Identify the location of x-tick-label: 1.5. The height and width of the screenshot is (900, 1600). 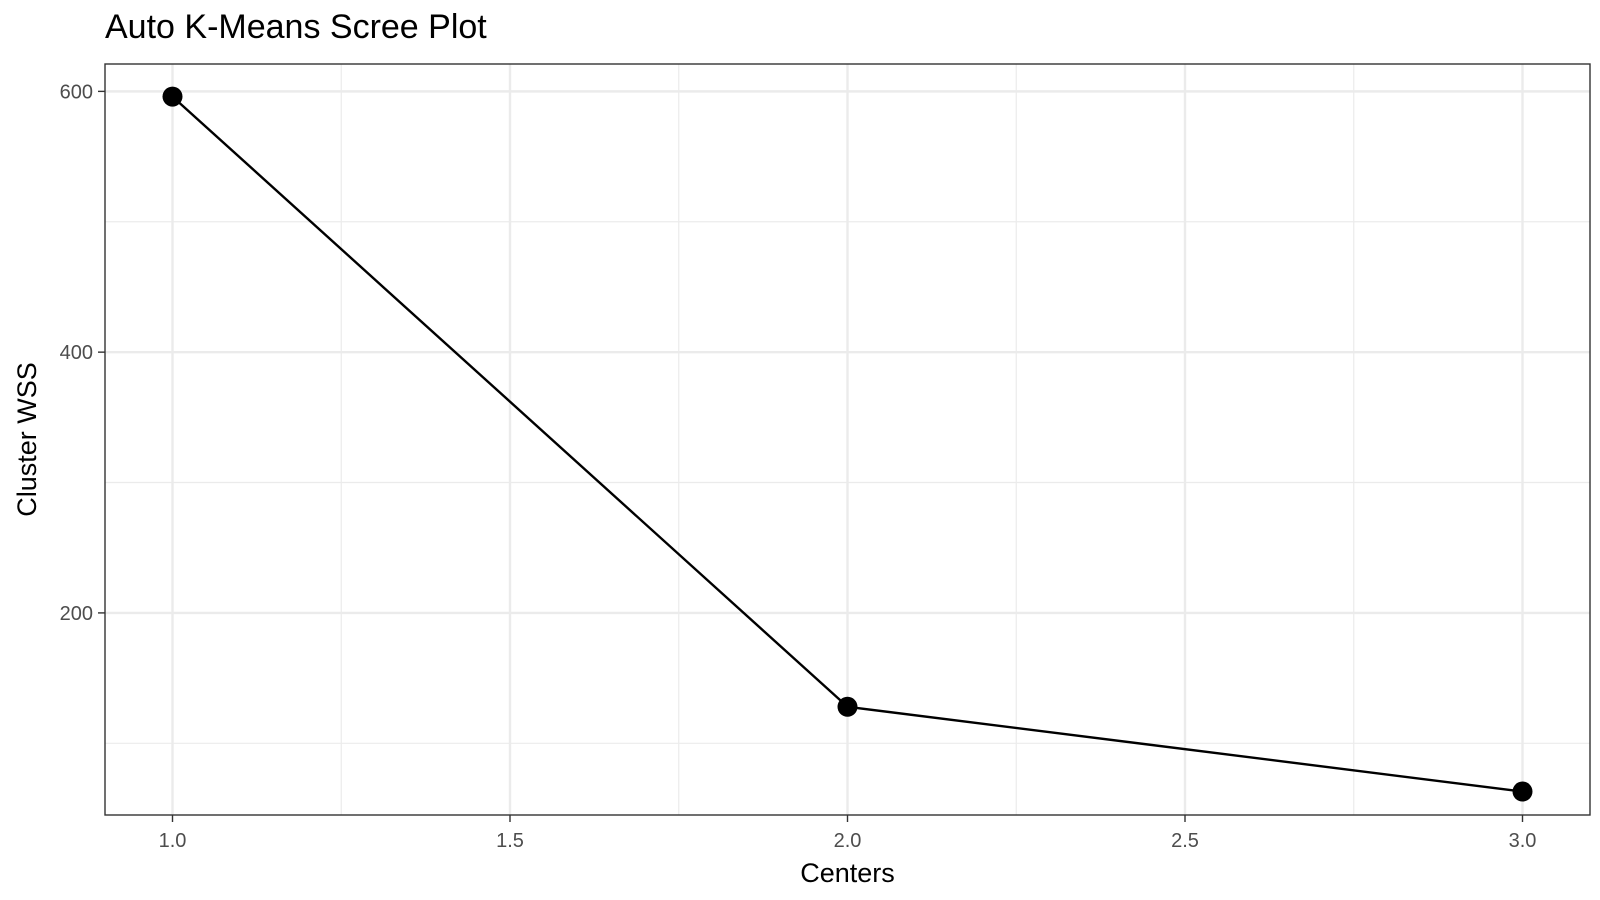
(510, 841).